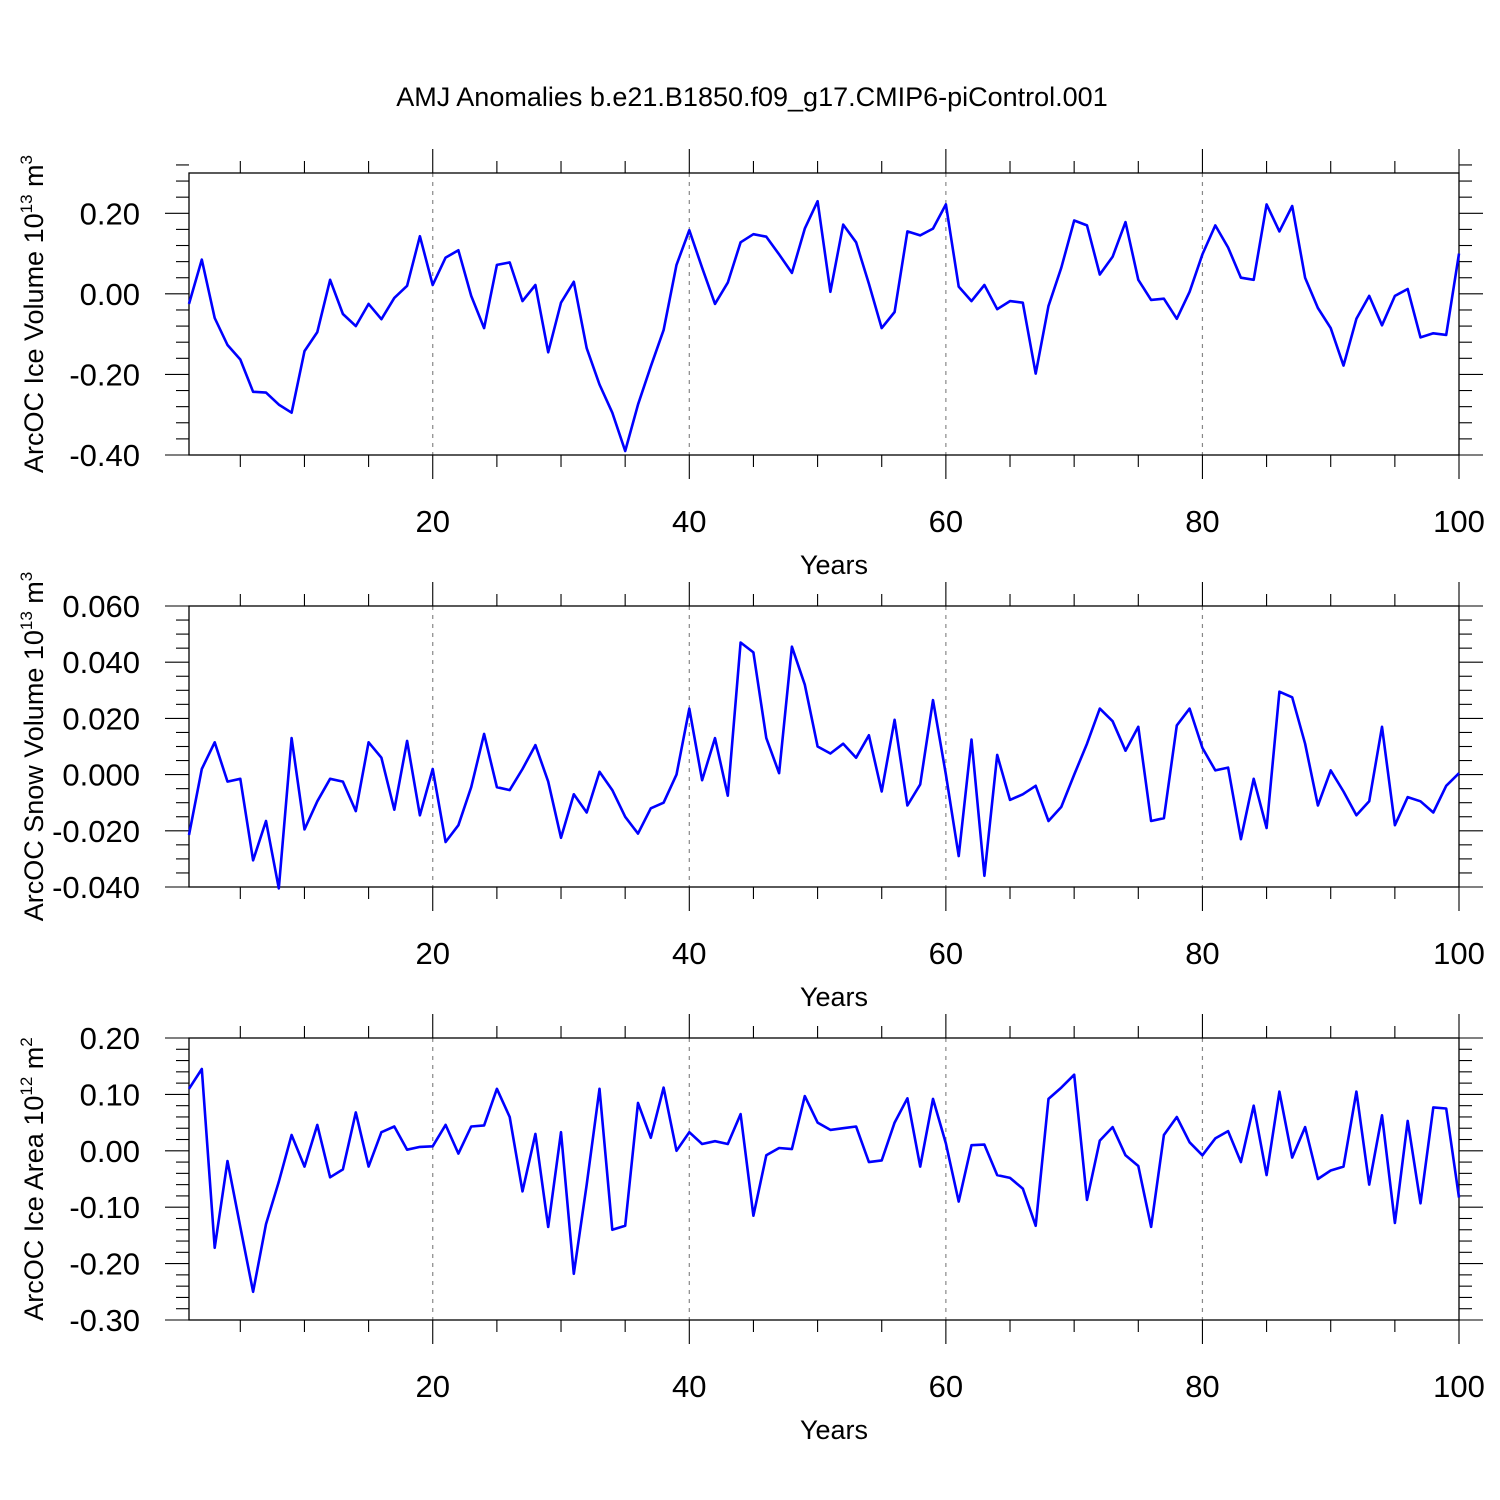 The image size is (1500, 1500). I want to click on y-tick-label: -0.040, so click(96, 887).